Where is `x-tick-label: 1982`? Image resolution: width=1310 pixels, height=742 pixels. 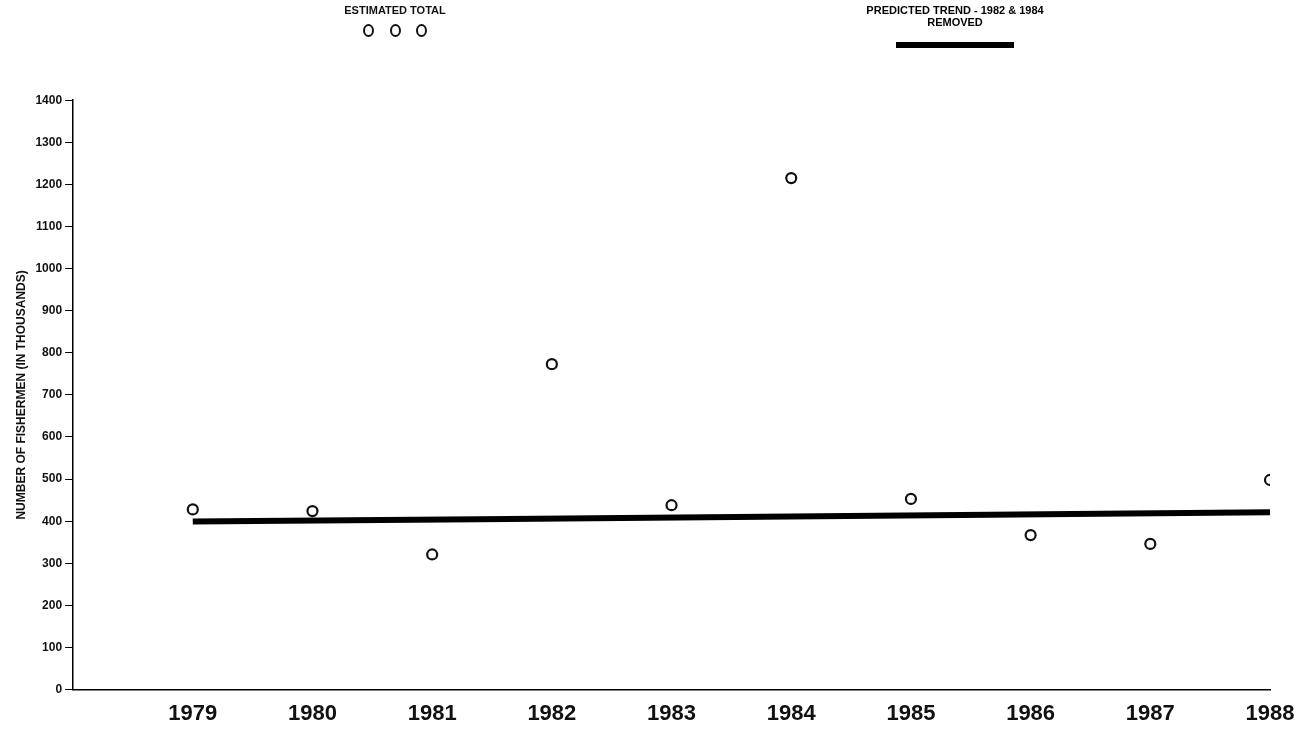
x-tick-label: 1982 is located at coordinates (552, 712).